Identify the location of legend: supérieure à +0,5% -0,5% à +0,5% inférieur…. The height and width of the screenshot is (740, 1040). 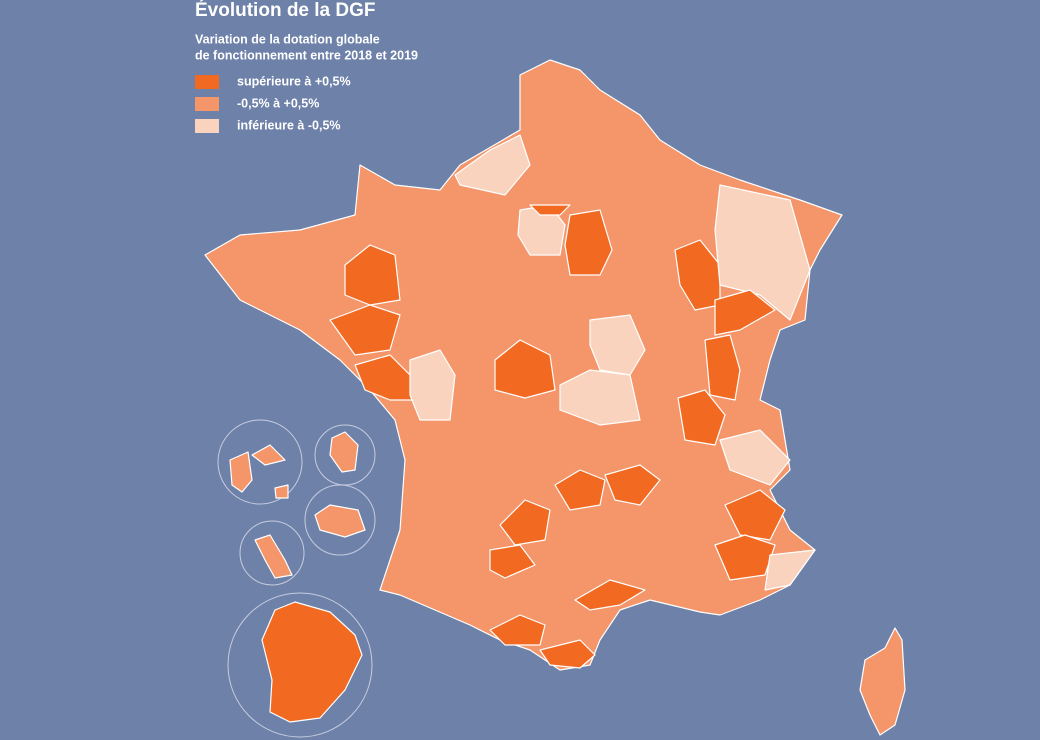
(273, 103).